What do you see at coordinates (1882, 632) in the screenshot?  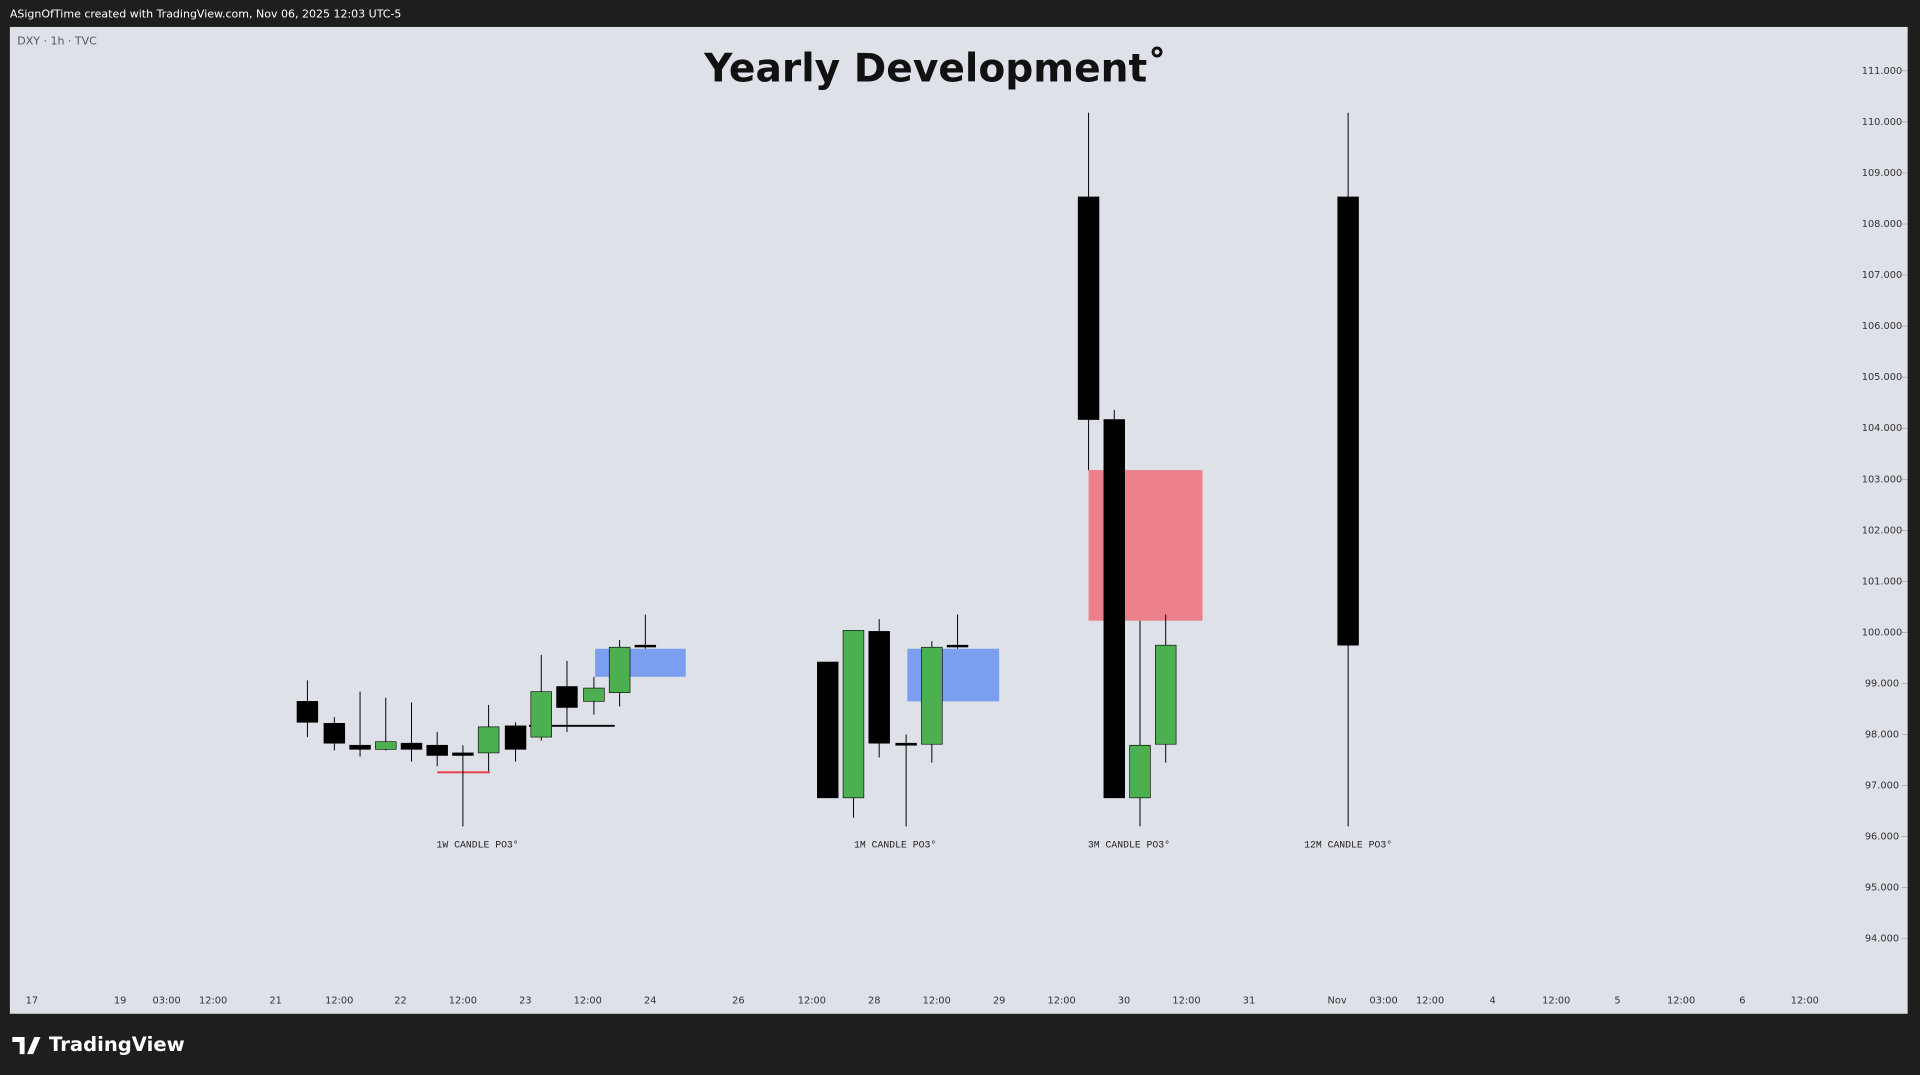 I see `y-tick-label: 100.000` at bounding box center [1882, 632].